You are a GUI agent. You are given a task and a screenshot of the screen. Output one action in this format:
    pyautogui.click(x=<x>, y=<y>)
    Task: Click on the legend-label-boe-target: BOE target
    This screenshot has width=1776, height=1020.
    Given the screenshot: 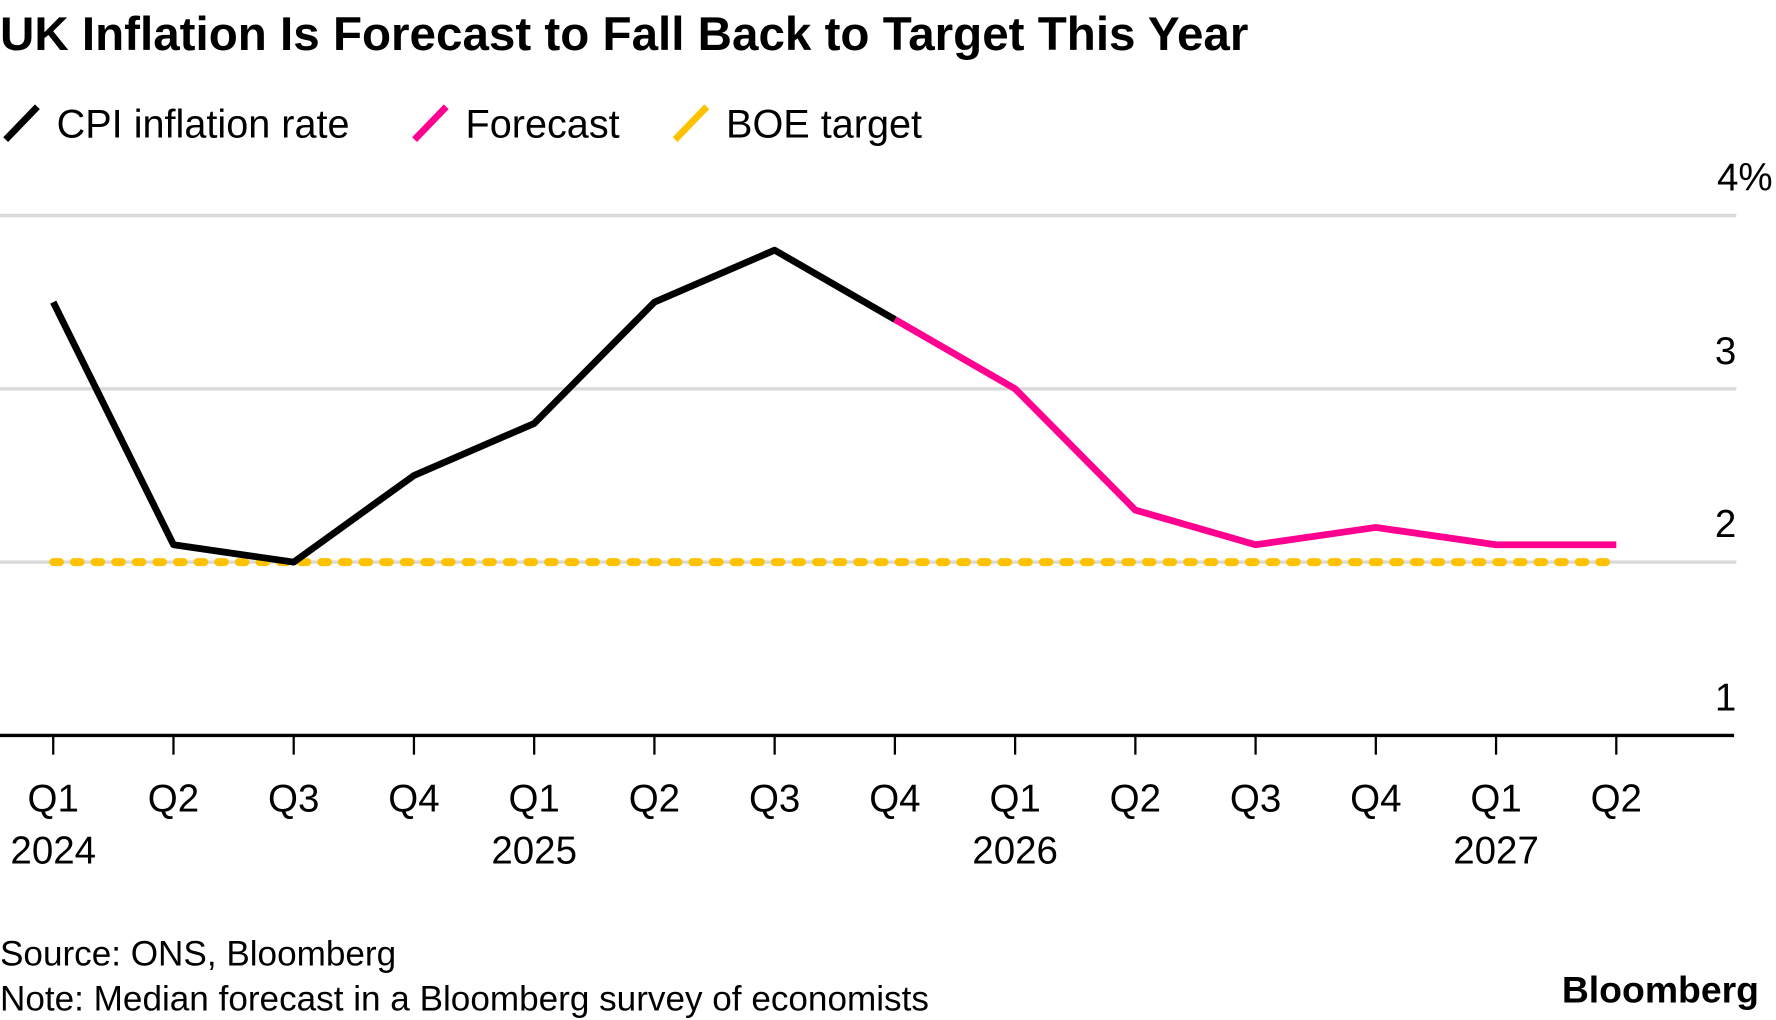 What is the action you would take?
    pyautogui.click(x=824, y=124)
    